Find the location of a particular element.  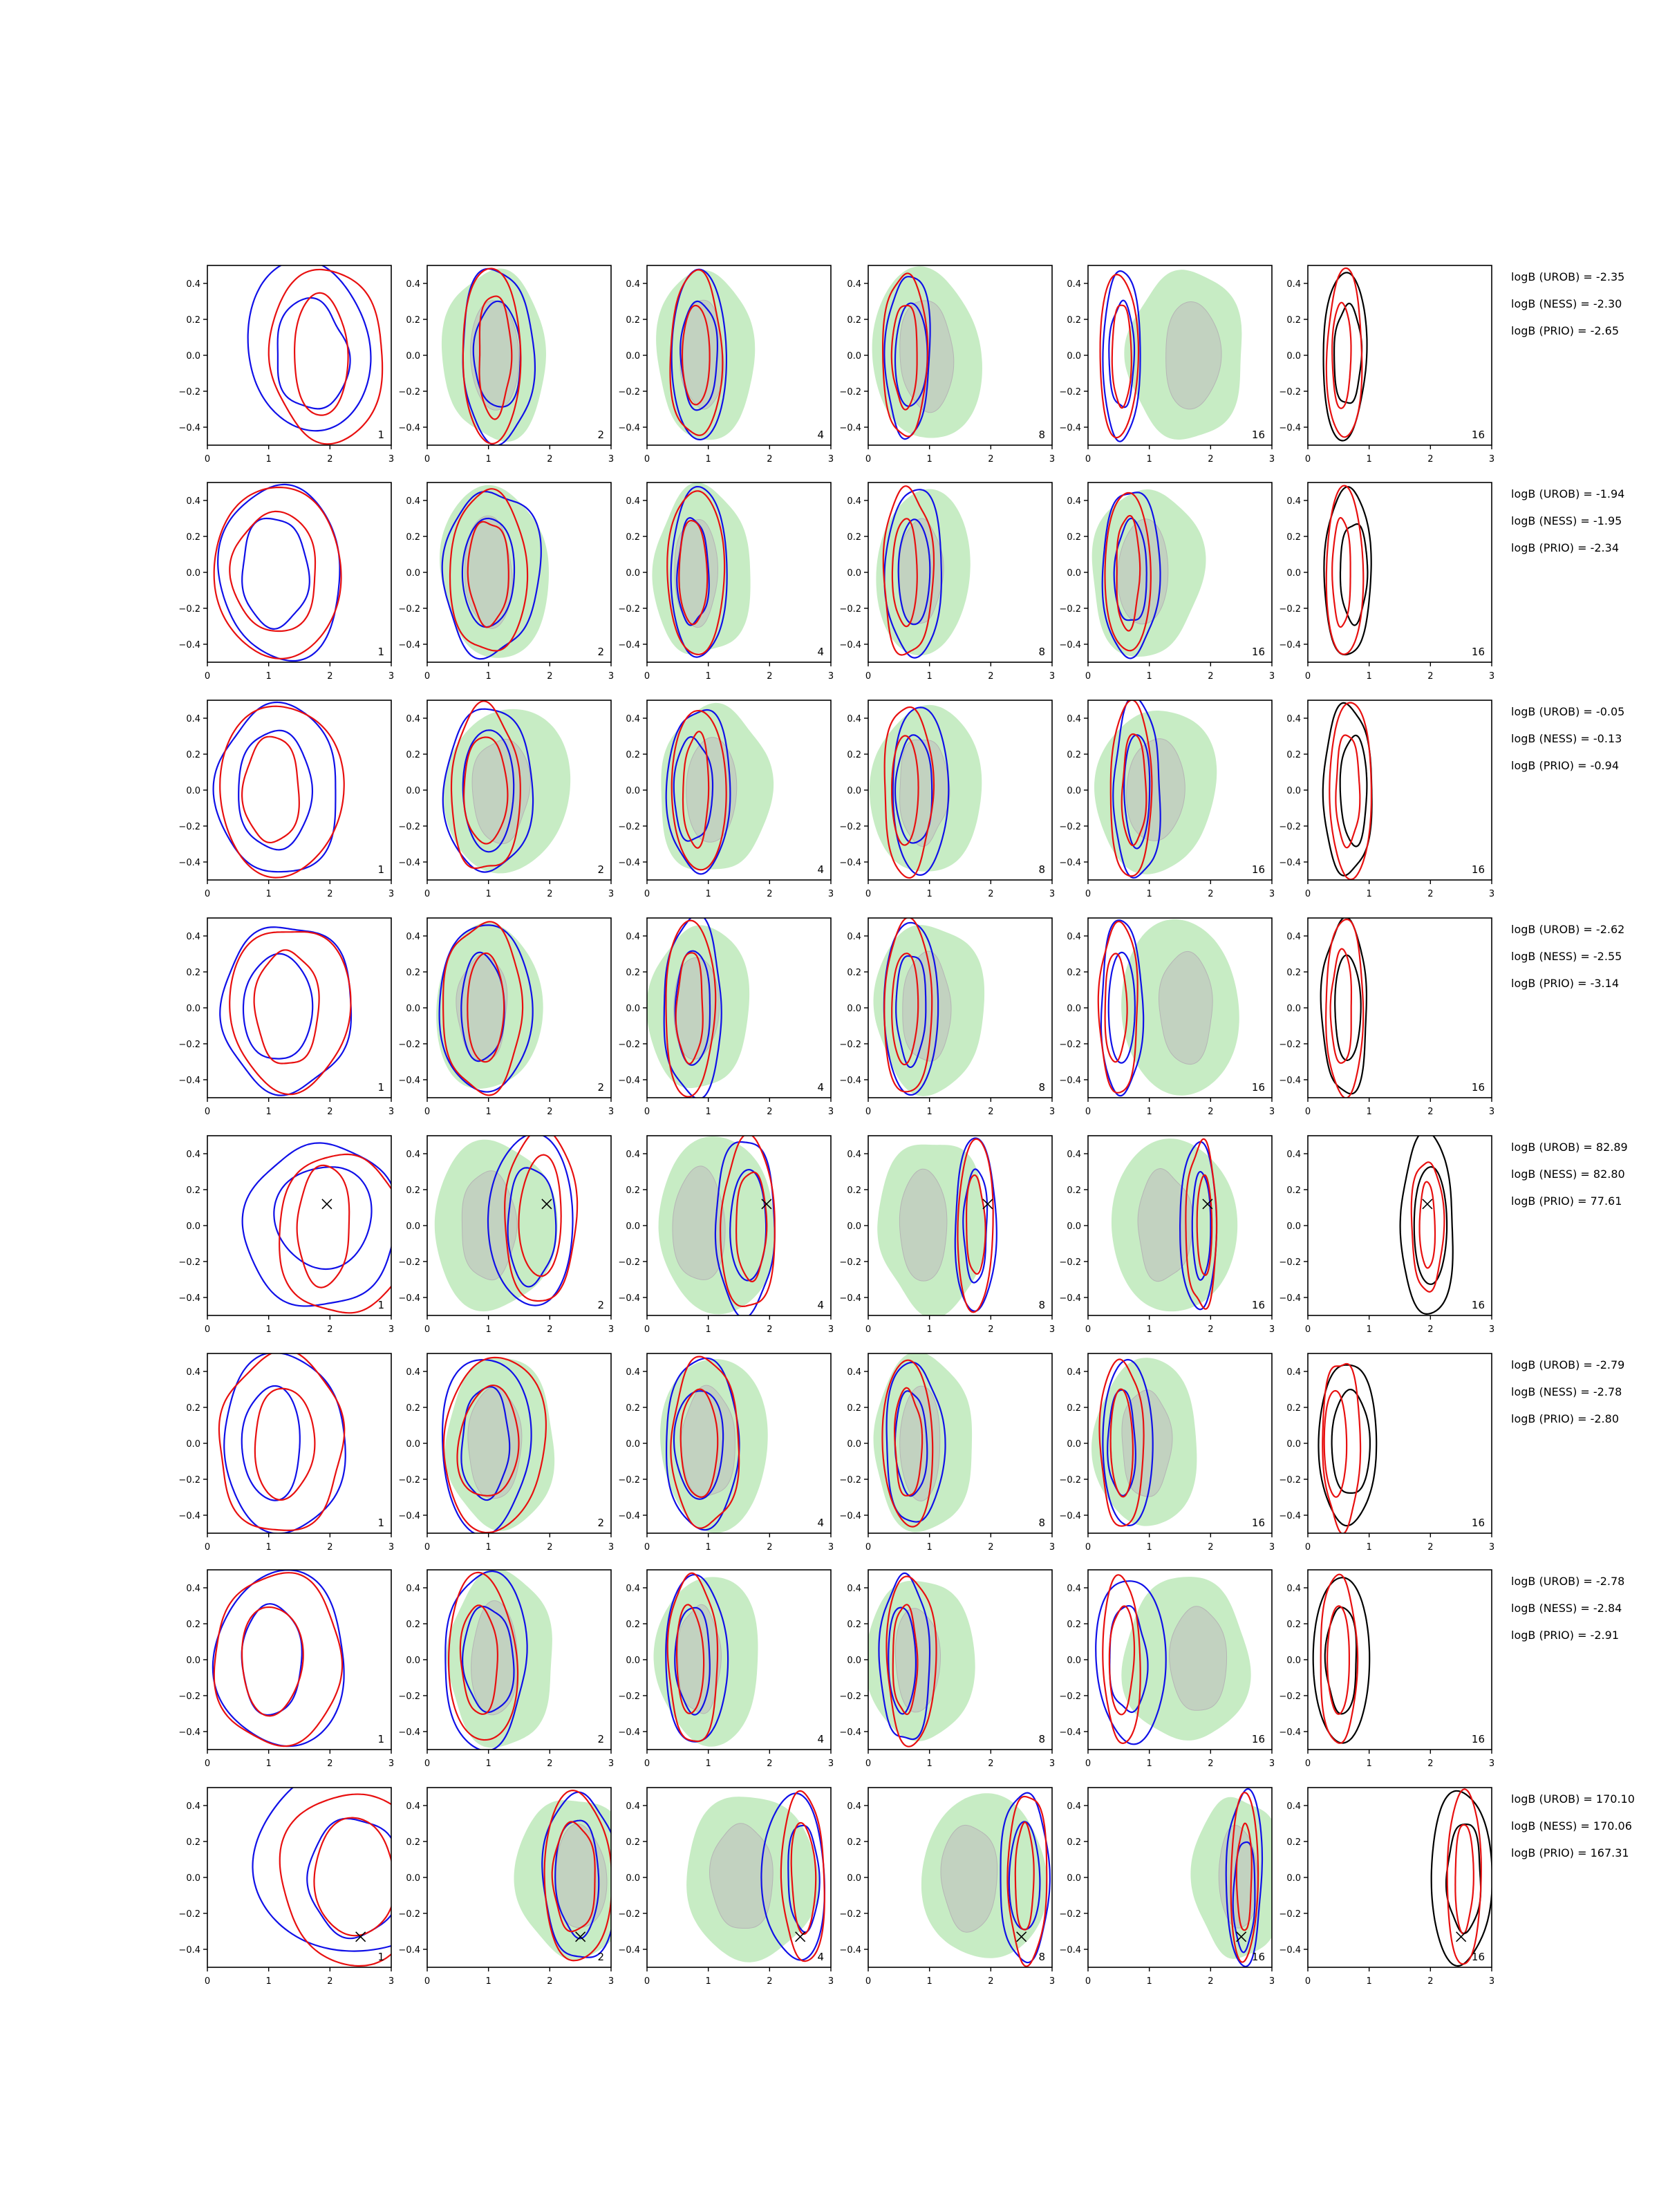

panel-r4-c2: 0.4 0.2 0.0 −0.2 −0.4 0 1 2 3 2 is located at coordinates (506, 1017).